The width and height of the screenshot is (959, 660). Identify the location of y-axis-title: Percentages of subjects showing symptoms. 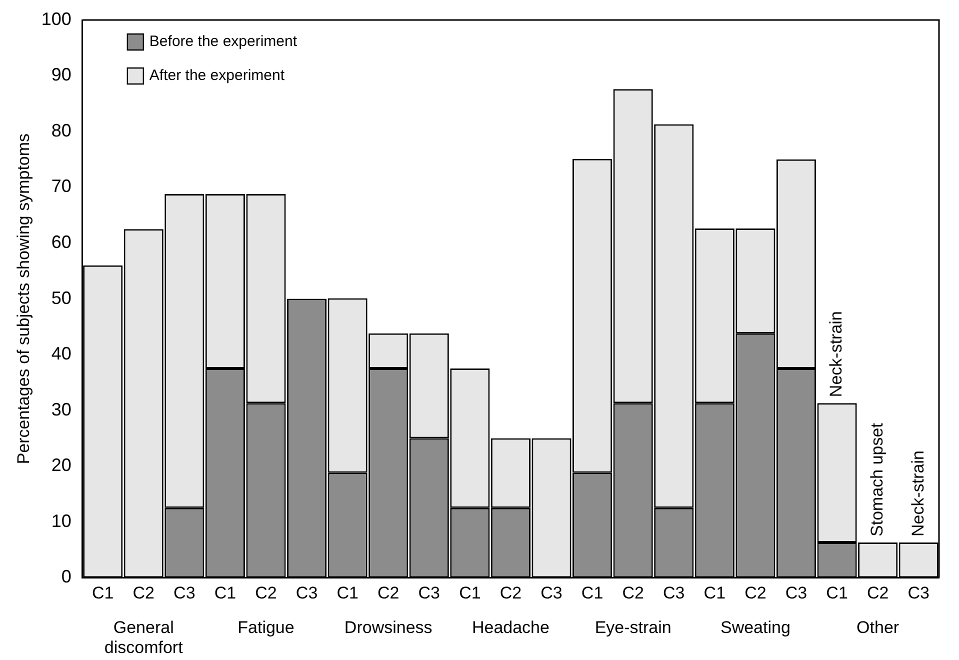
(23, 298).